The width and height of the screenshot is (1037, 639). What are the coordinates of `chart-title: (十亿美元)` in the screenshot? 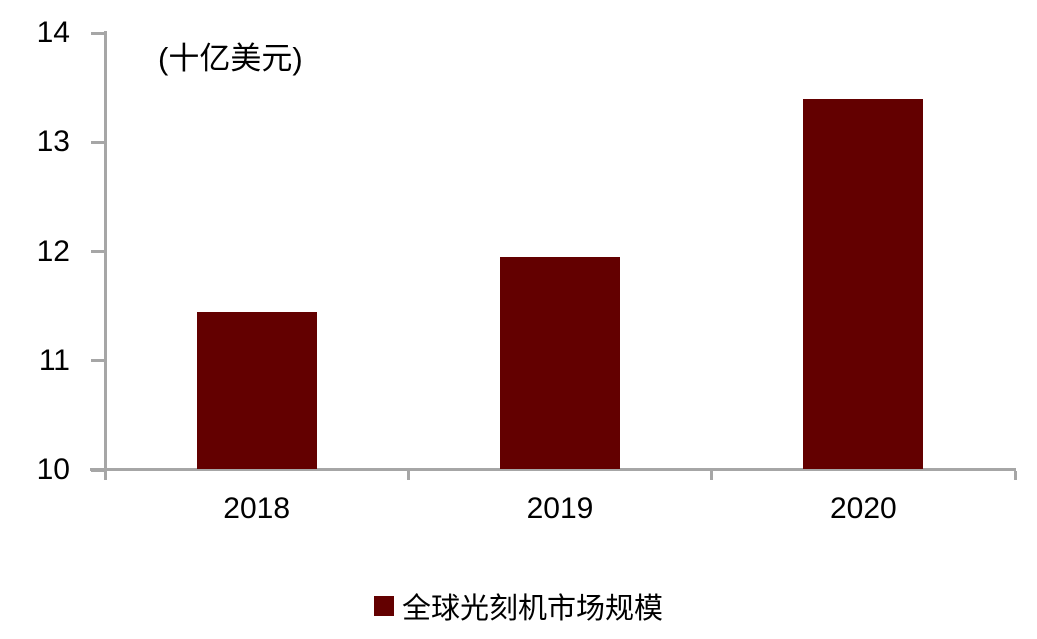 It's located at (230, 58).